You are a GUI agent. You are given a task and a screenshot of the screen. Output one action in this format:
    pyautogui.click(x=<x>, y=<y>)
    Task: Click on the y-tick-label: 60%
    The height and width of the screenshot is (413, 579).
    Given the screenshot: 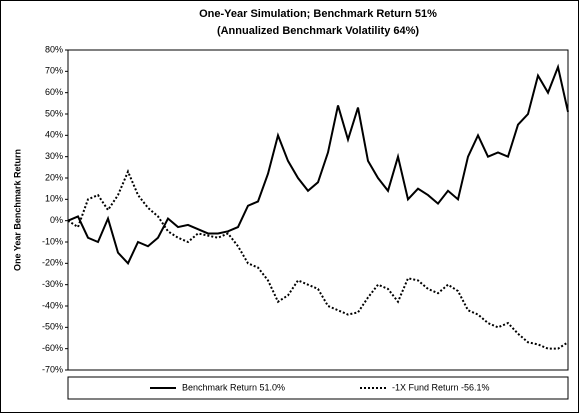 What is the action you would take?
    pyautogui.click(x=54, y=92)
    